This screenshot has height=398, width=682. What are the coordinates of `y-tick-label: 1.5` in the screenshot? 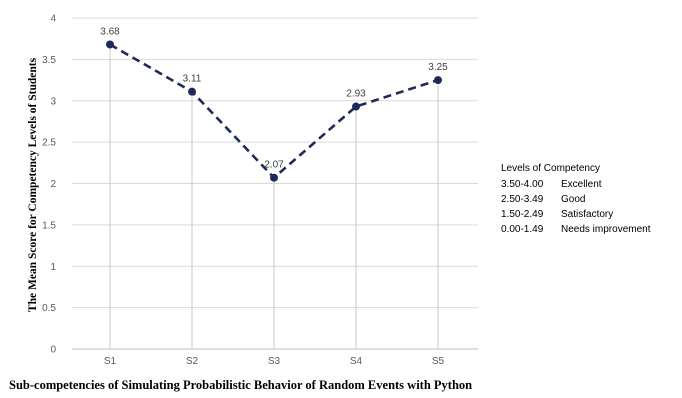 It's located at (49, 225).